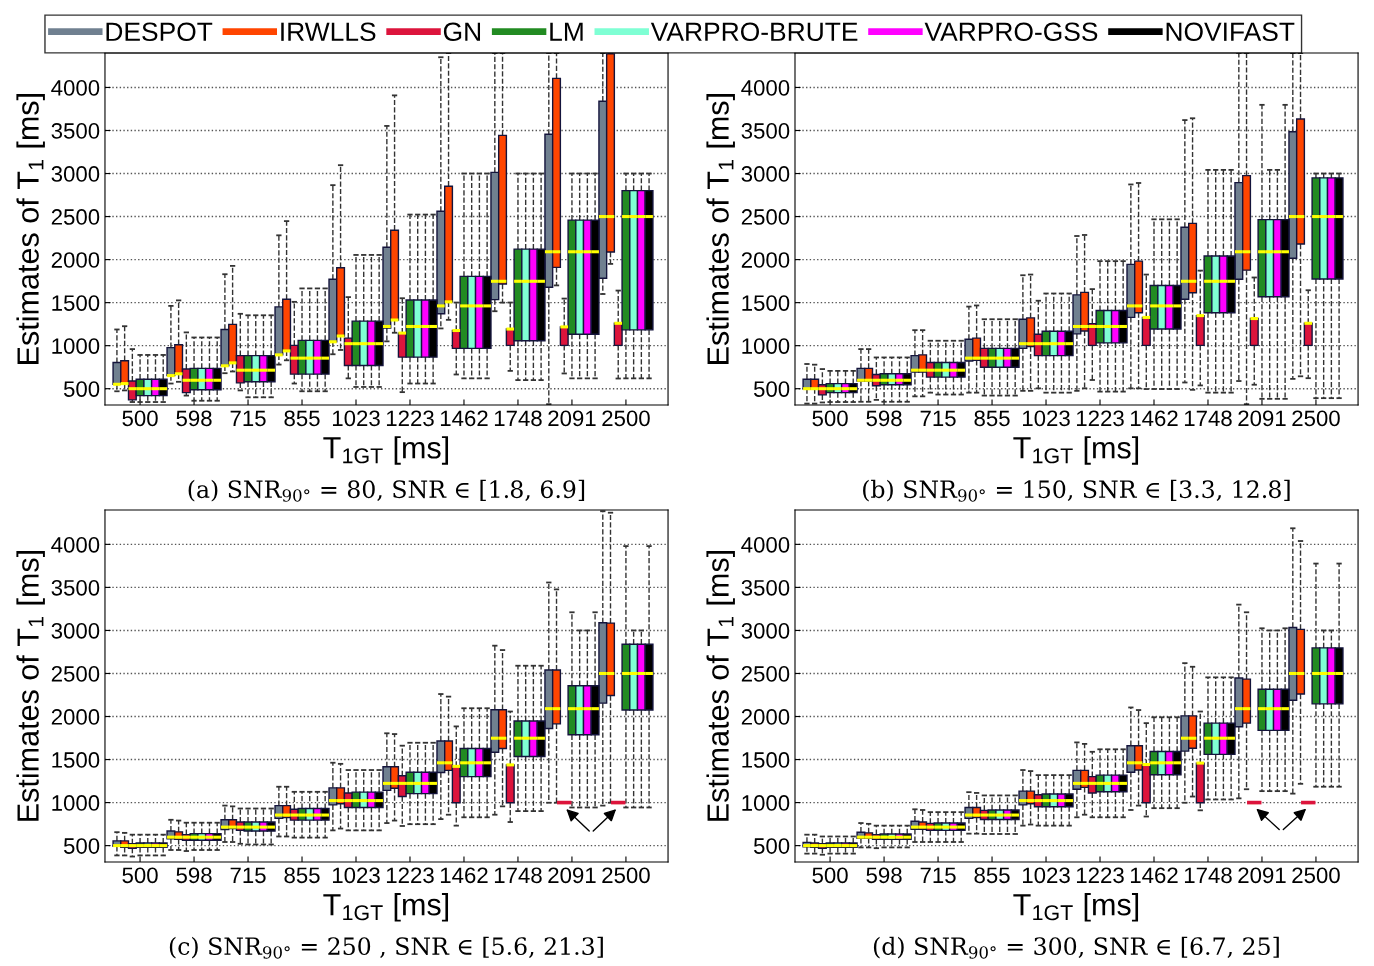 Image resolution: width=1374 pixels, height=966 pixels. I want to click on text: (a) SNR$_{90°}$ = 80, SNR ∈ [1.8, 6.9], so click(386, 490).